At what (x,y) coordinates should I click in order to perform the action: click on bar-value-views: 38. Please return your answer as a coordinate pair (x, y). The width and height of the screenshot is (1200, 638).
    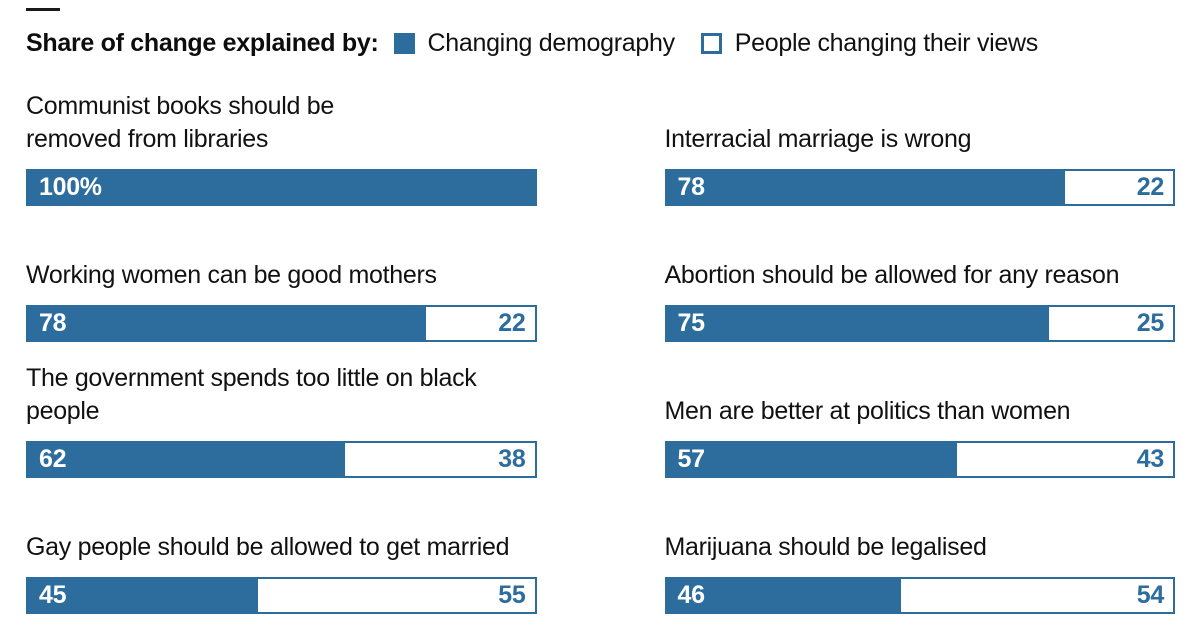
    Looking at the image, I should click on (512, 459).